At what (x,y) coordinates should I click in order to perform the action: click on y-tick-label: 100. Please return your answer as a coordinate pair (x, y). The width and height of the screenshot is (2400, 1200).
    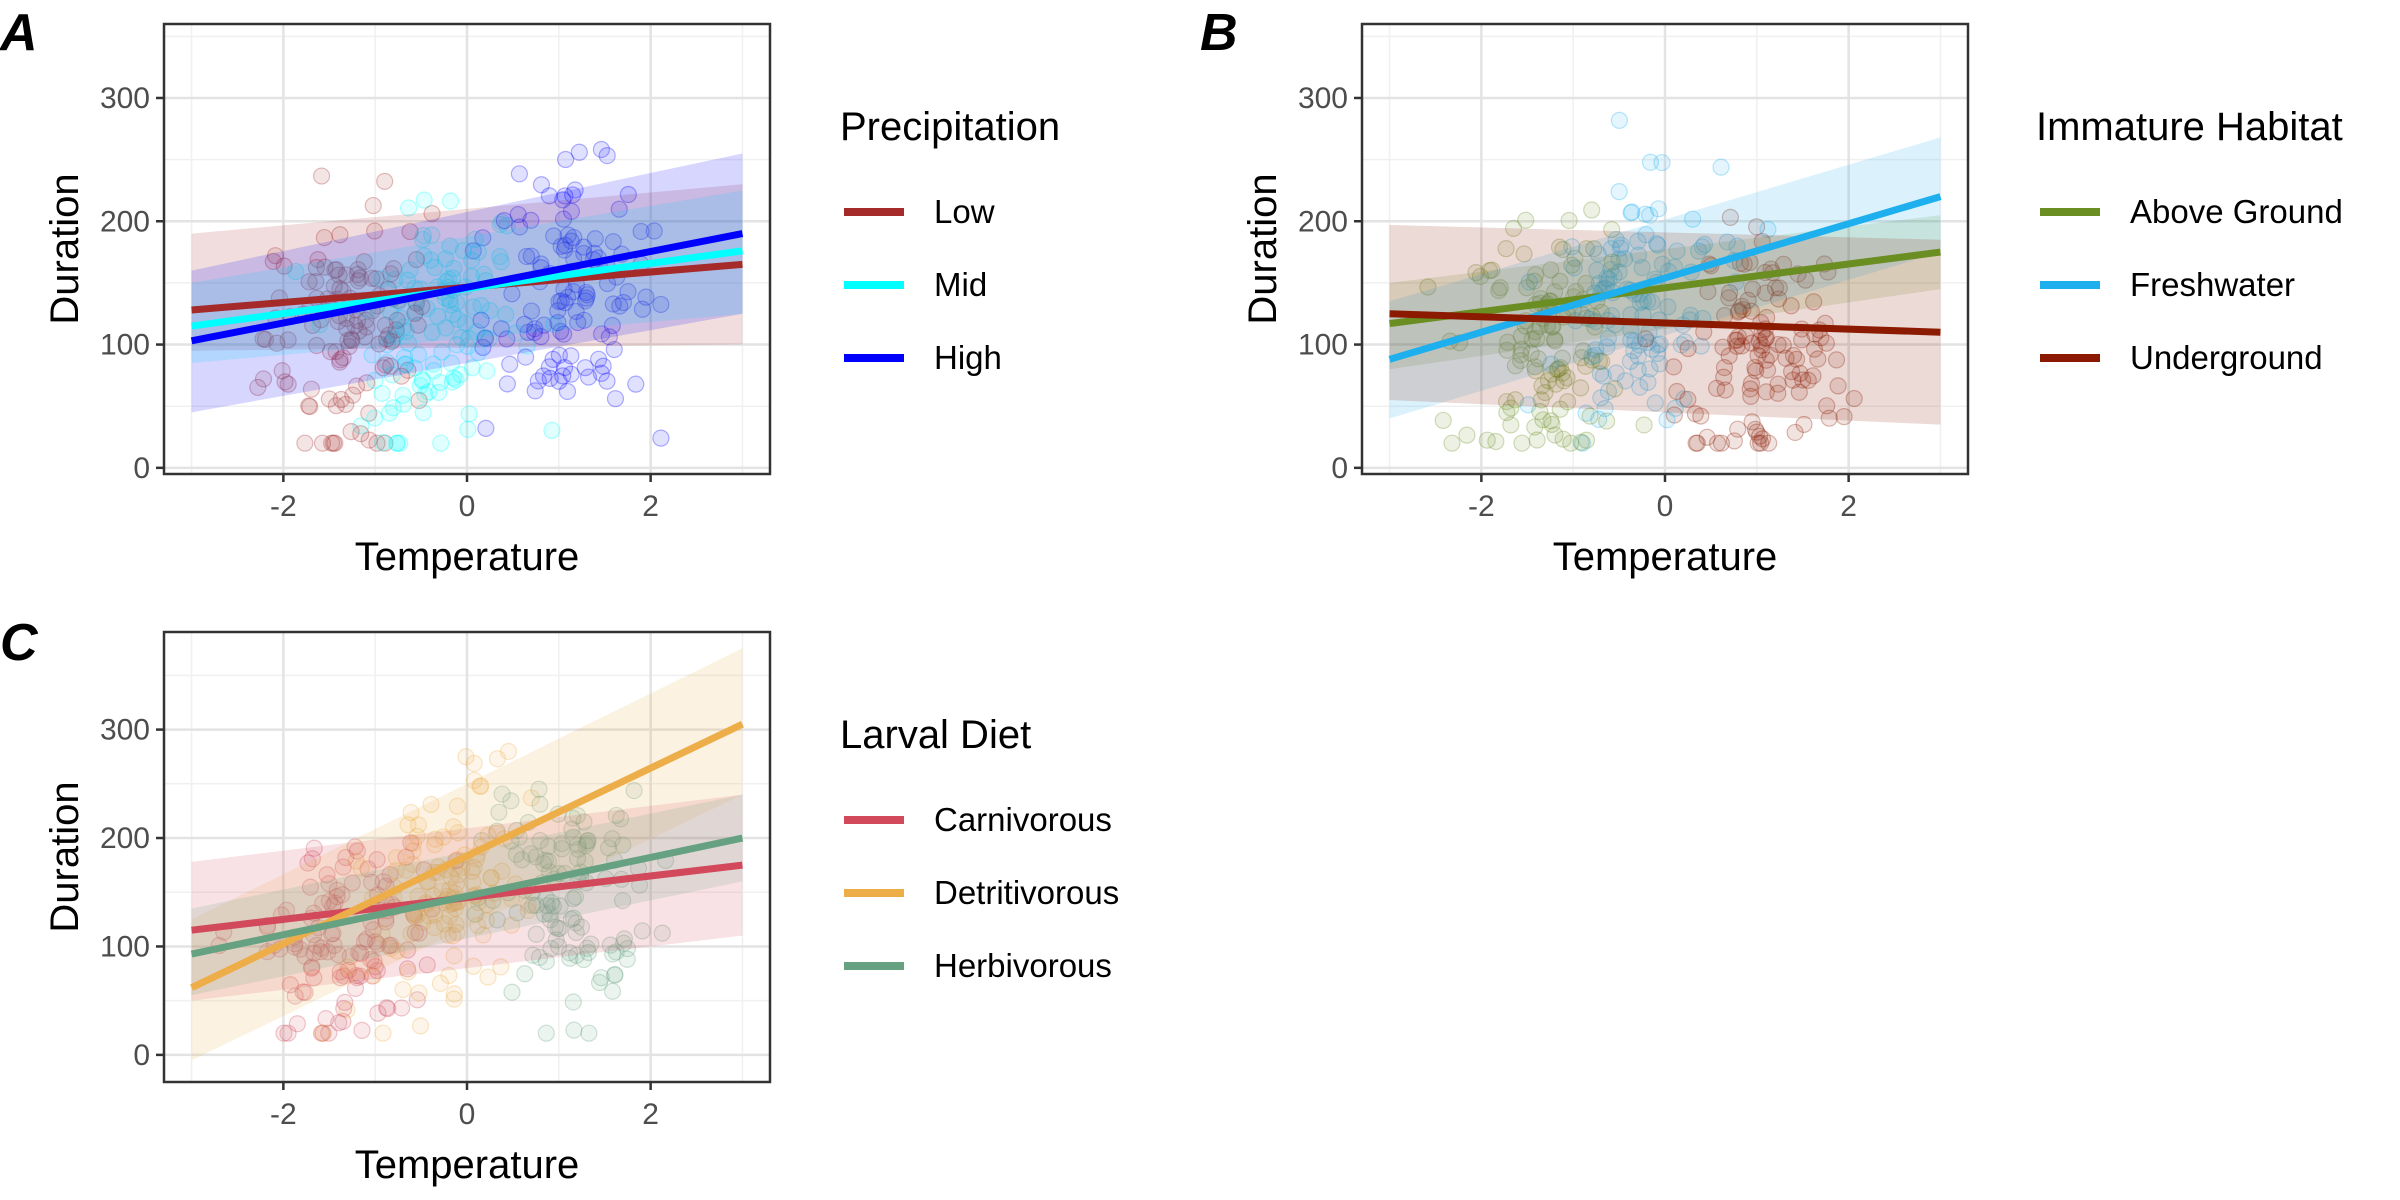
    Looking at the image, I should click on (125, 946).